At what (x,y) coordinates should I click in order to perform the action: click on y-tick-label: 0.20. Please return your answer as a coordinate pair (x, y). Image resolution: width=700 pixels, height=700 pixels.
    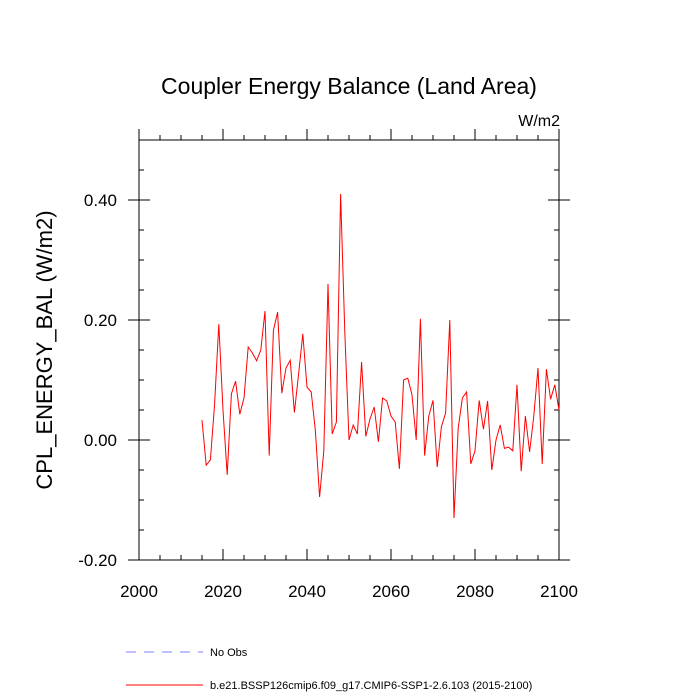
    Looking at the image, I should click on (100, 320).